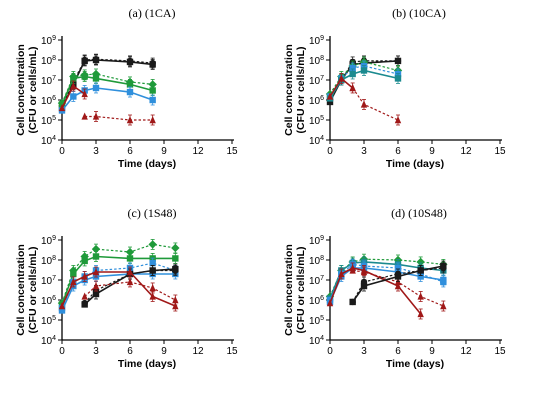 This screenshot has width=550, height=405. Describe the element at coordinates (152, 13) in the screenshot. I see `panel-title-a: (a) (1CA)` at that location.